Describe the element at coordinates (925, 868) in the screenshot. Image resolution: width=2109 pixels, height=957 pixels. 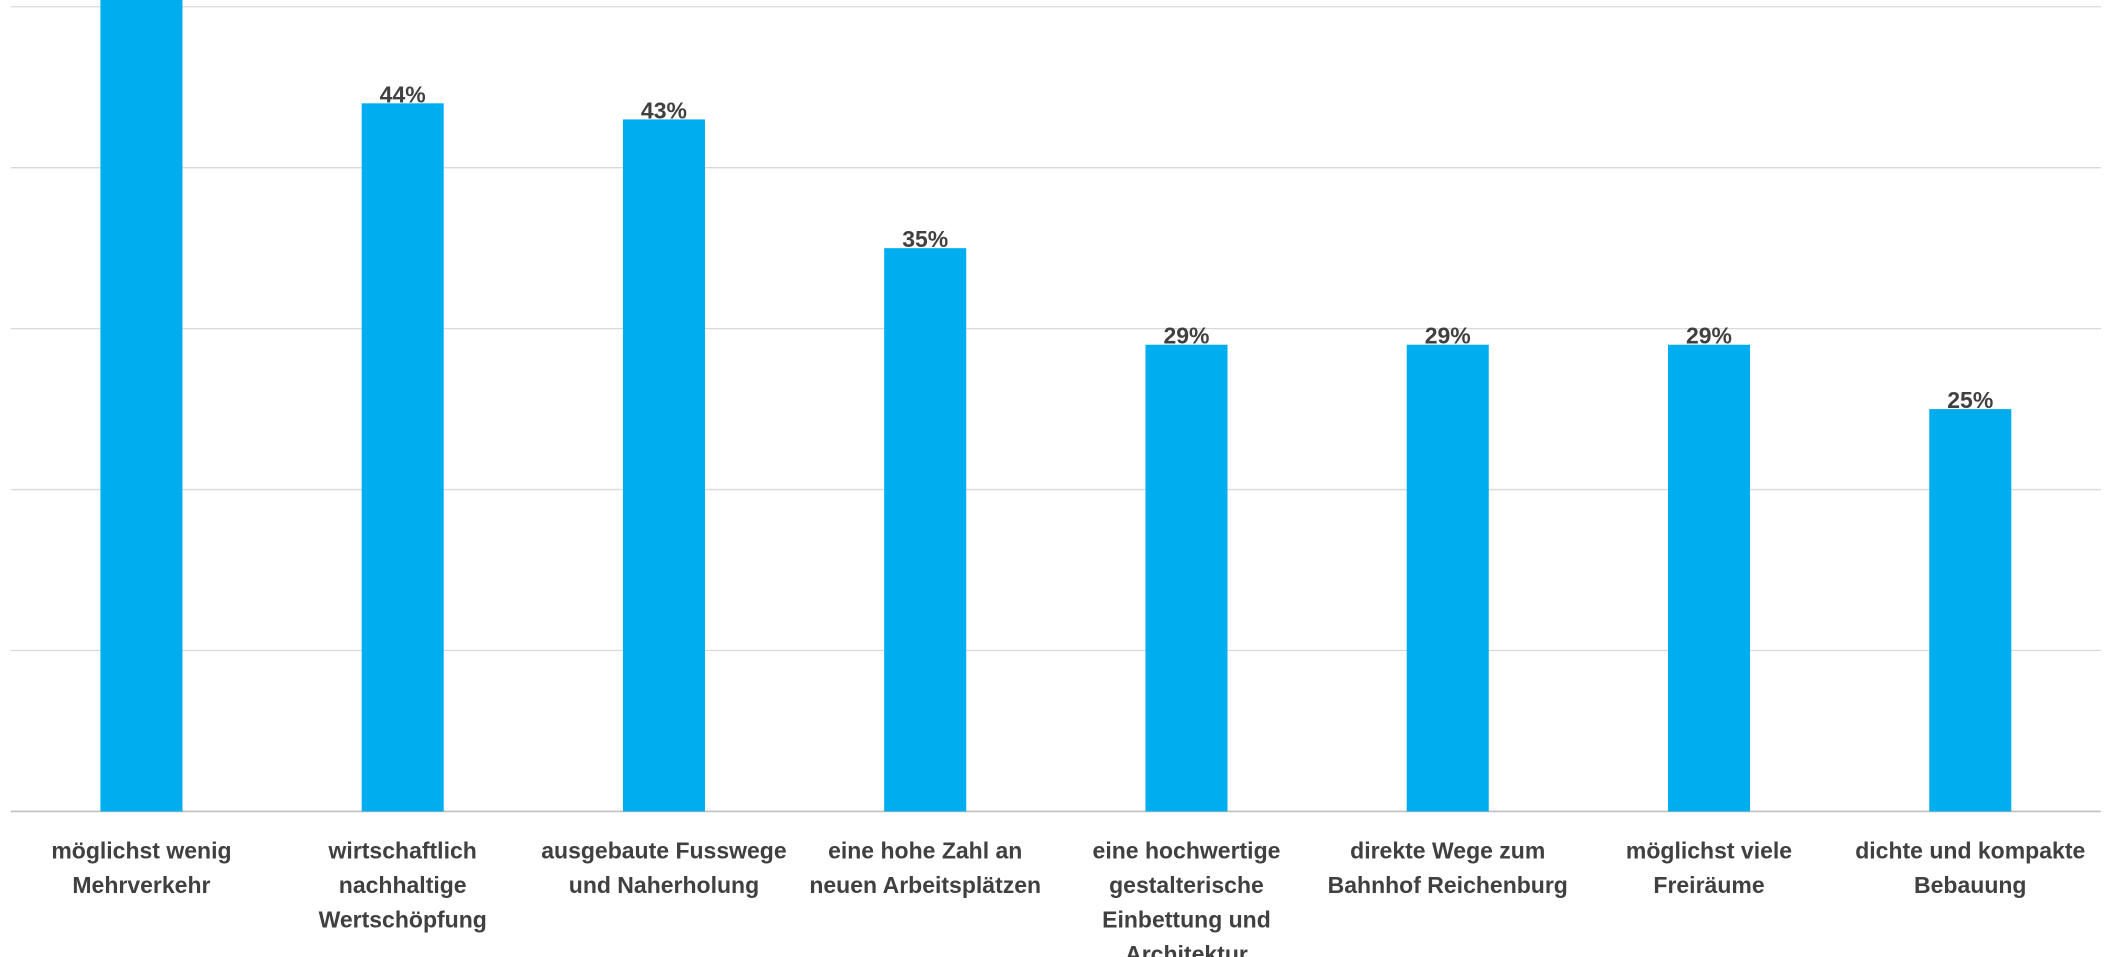
I see `category-label: eine hohe Zahl an neuen Arbeitsplätzen` at that location.